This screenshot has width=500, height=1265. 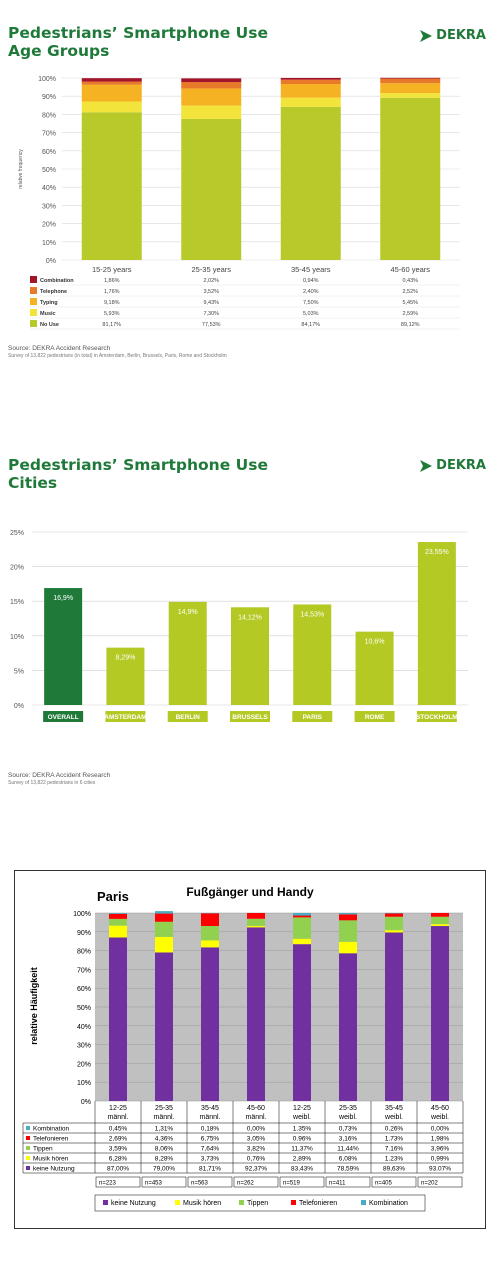 I want to click on bar-segment-combination, so click(x=211, y=80).